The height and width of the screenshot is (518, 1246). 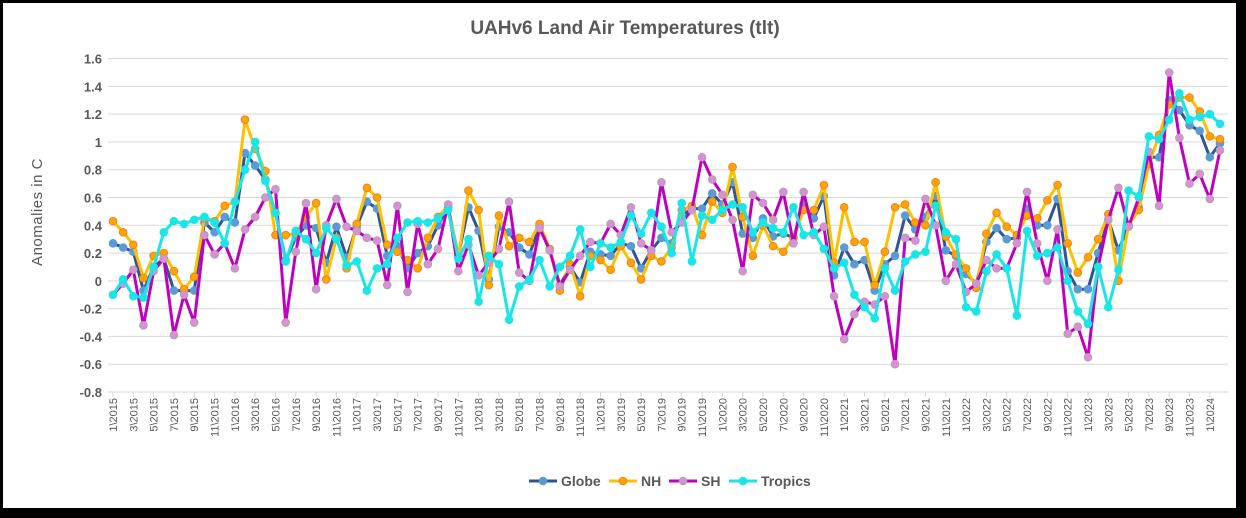 I want to click on x-tick-label: 9\2021, so click(x=926, y=415).